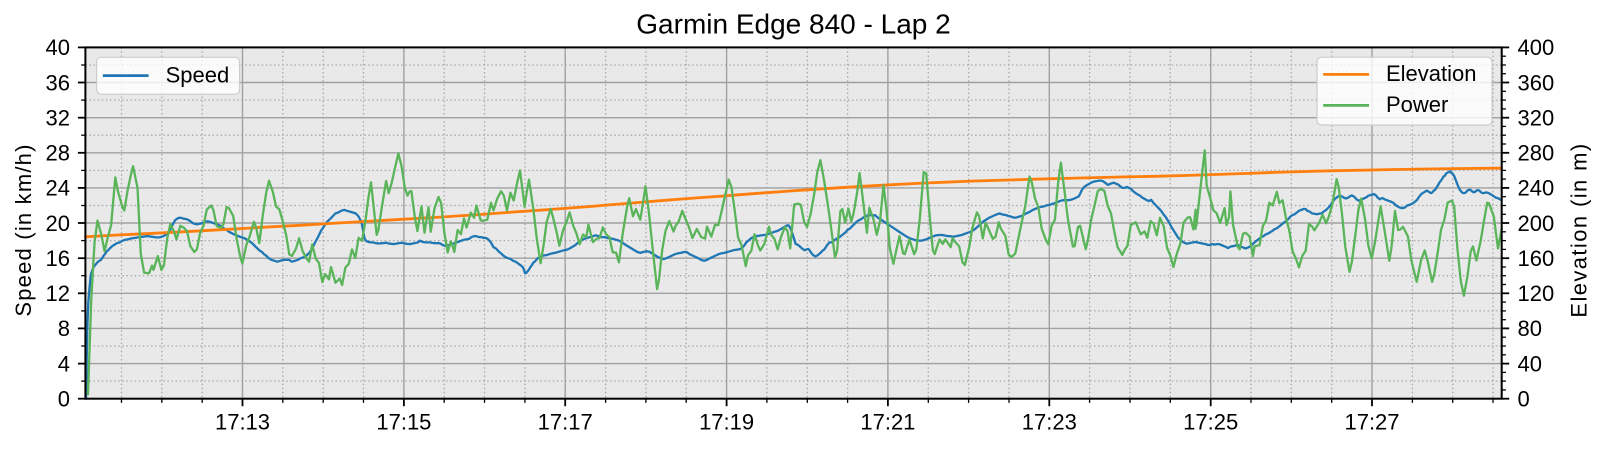 Image resolution: width=1600 pixels, height=454 pixels. What do you see at coordinates (58, 258) in the screenshot?
I see `svg-text: 16` at bounding box center [58, 258].